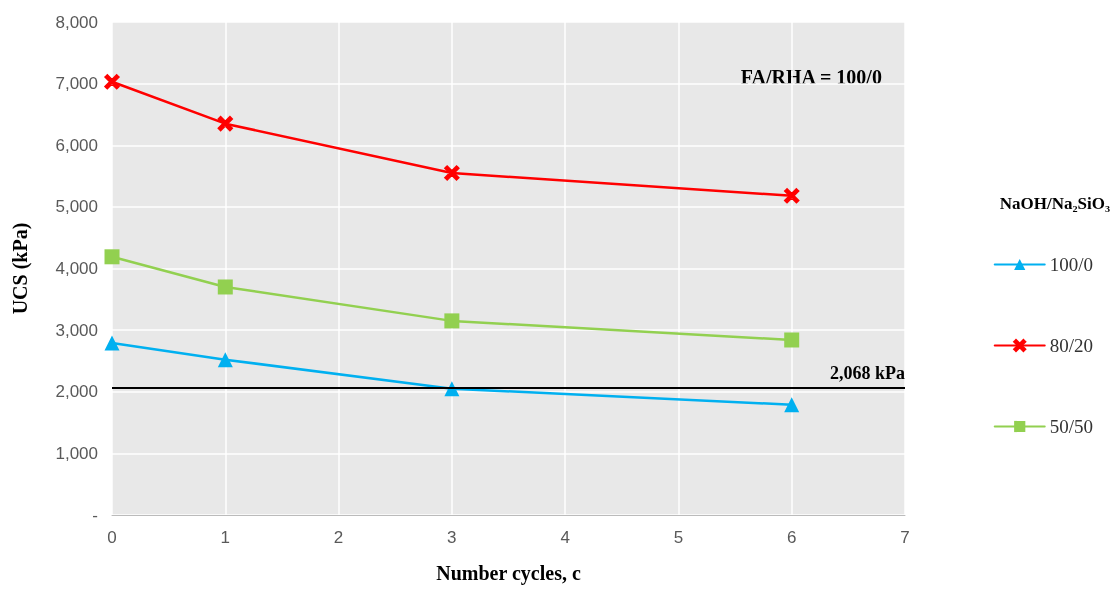 This screenshot has height=604, width=1118. I want to click on y-tick-label: 8,000, so click(76, 22).